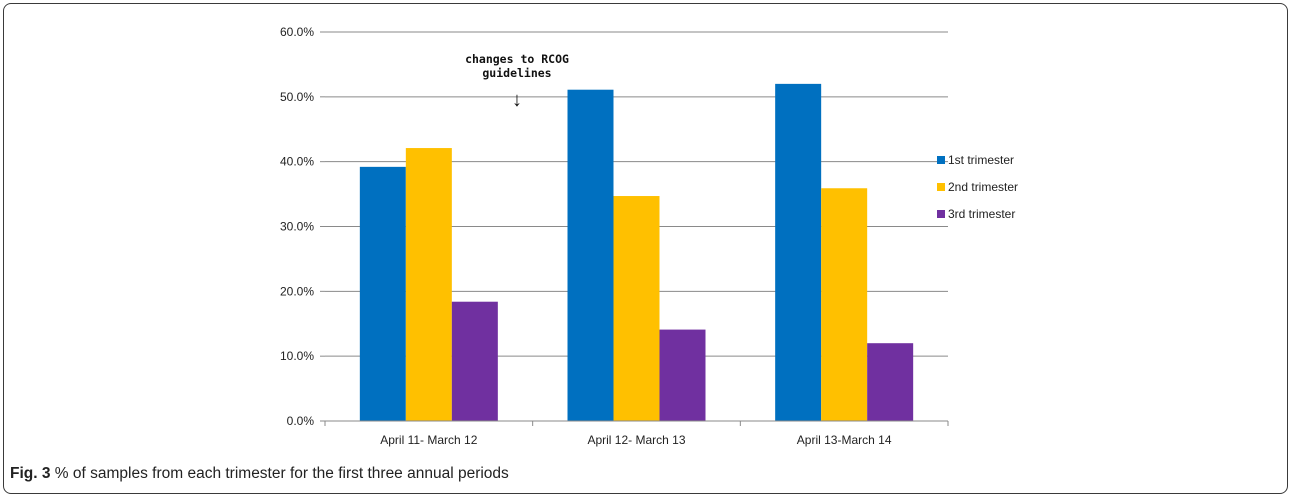  I want to click on y-tick-label: 50.0%, so click(297, 97).